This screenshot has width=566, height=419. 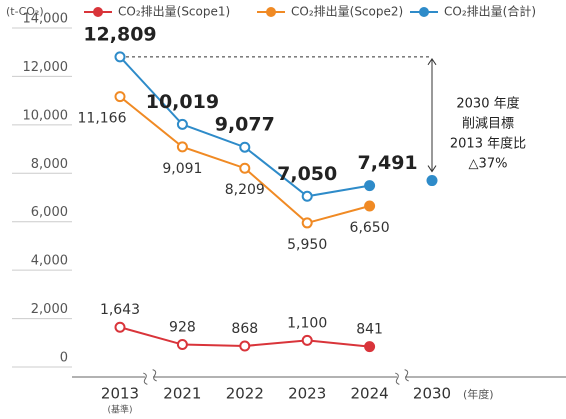 I want to click on x-tick-label: 2022, so click(x=245, y=394).